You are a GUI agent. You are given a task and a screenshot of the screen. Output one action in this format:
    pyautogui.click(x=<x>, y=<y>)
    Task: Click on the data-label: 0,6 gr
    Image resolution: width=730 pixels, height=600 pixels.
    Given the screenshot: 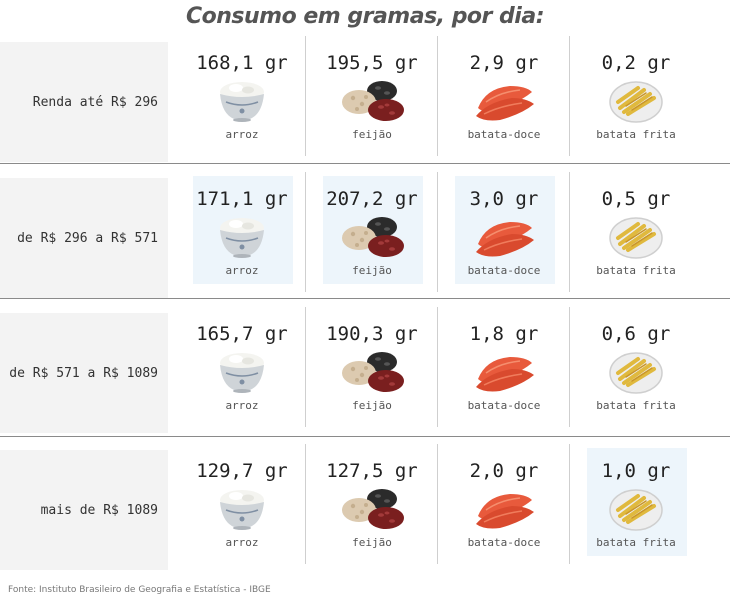 What is the action you would take?
    pyautogui.click(x=636, y=334)
    